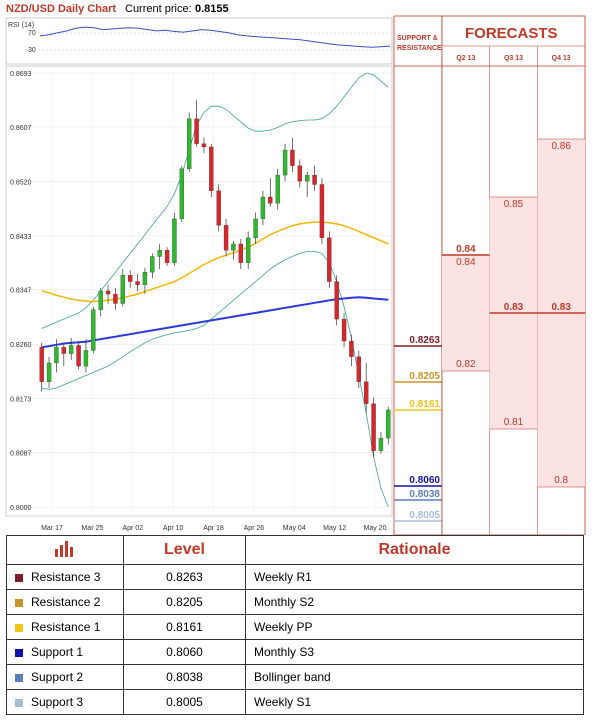 This screenshot has width=598, height=728. Describe the element at coordinates (466, 364) in the screenshot. I see `forecast-low-value: 0.82` at that location.